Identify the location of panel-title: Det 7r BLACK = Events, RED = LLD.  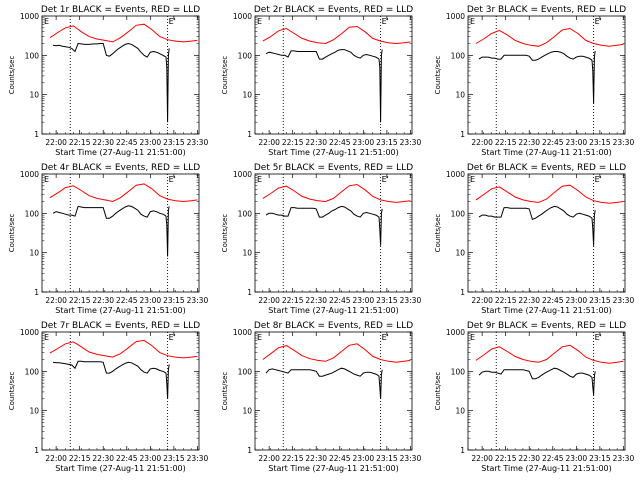
(120, 326).